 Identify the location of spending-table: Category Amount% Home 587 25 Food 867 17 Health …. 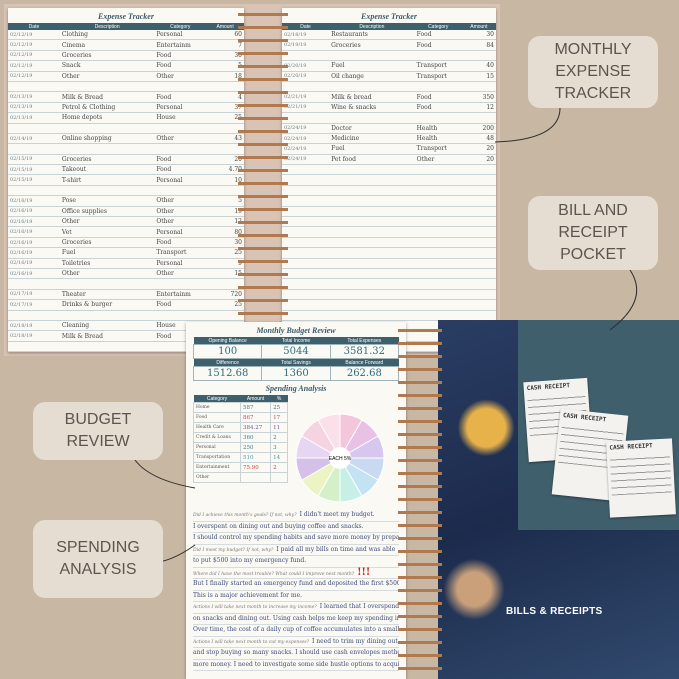
(240, 439).